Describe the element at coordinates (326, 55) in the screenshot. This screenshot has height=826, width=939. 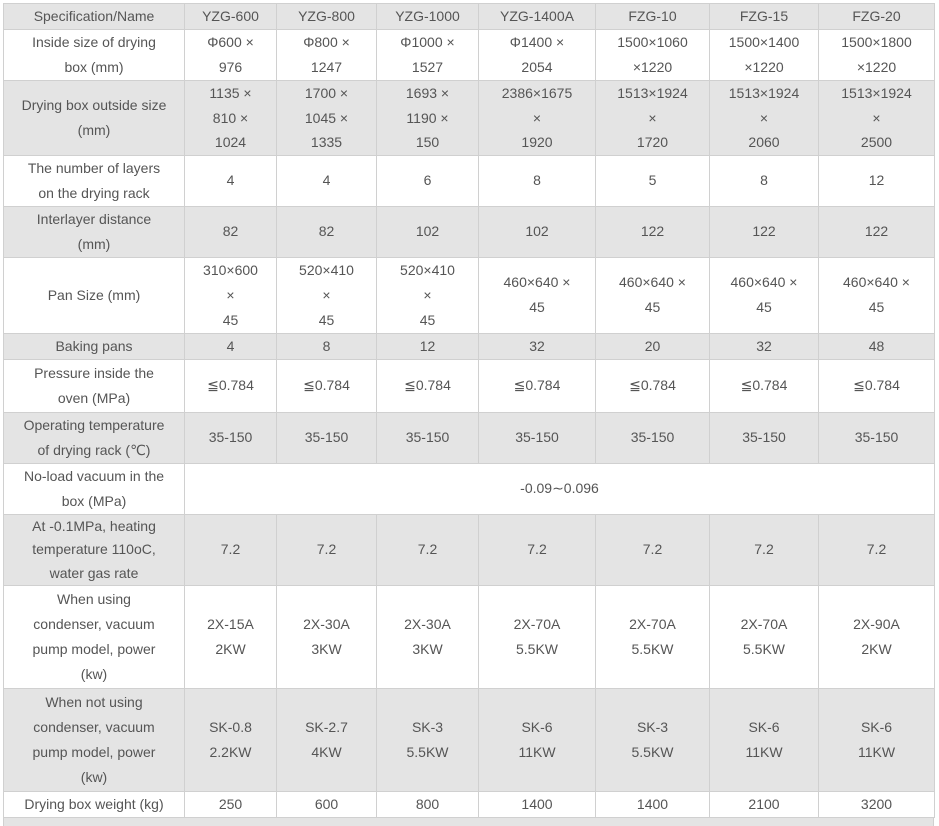
I see `value-inside-size-yzg-800: Φ800 × 1247` at that location.